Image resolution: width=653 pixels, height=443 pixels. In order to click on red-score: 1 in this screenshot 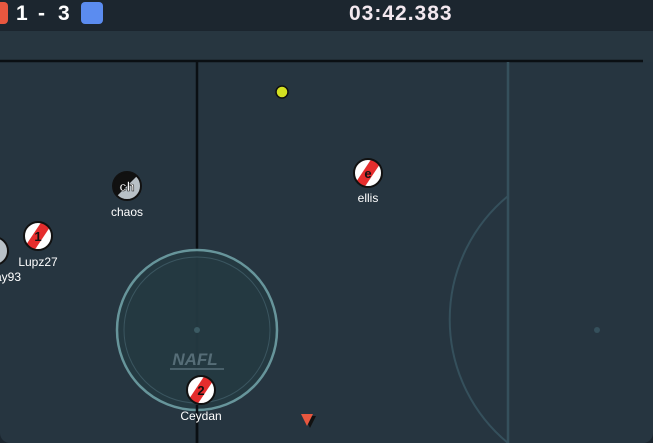, I will do `click(22, 13)`.